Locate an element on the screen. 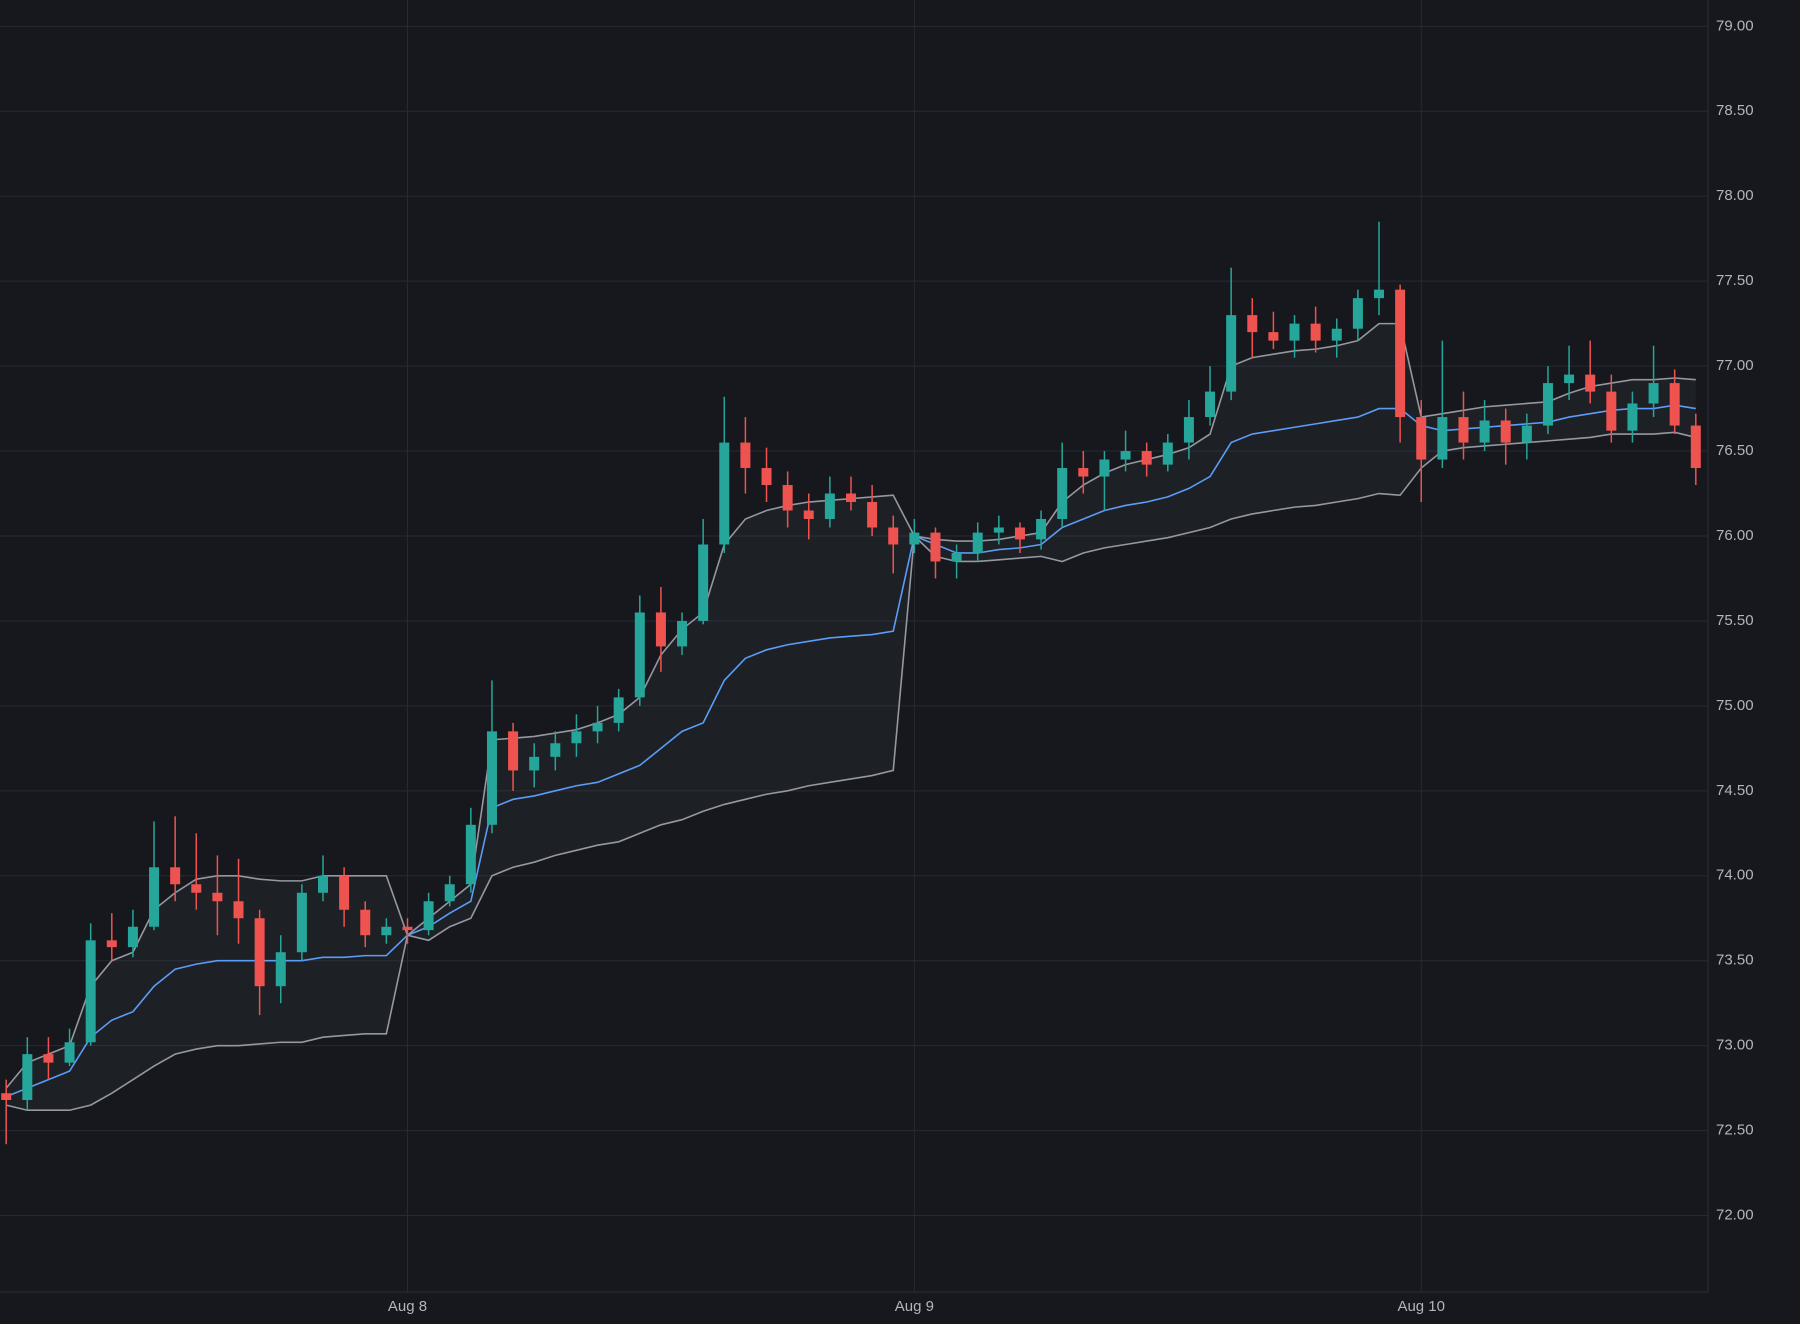  y-tick-label: 74.50 is located at coordinates (1735, 790).